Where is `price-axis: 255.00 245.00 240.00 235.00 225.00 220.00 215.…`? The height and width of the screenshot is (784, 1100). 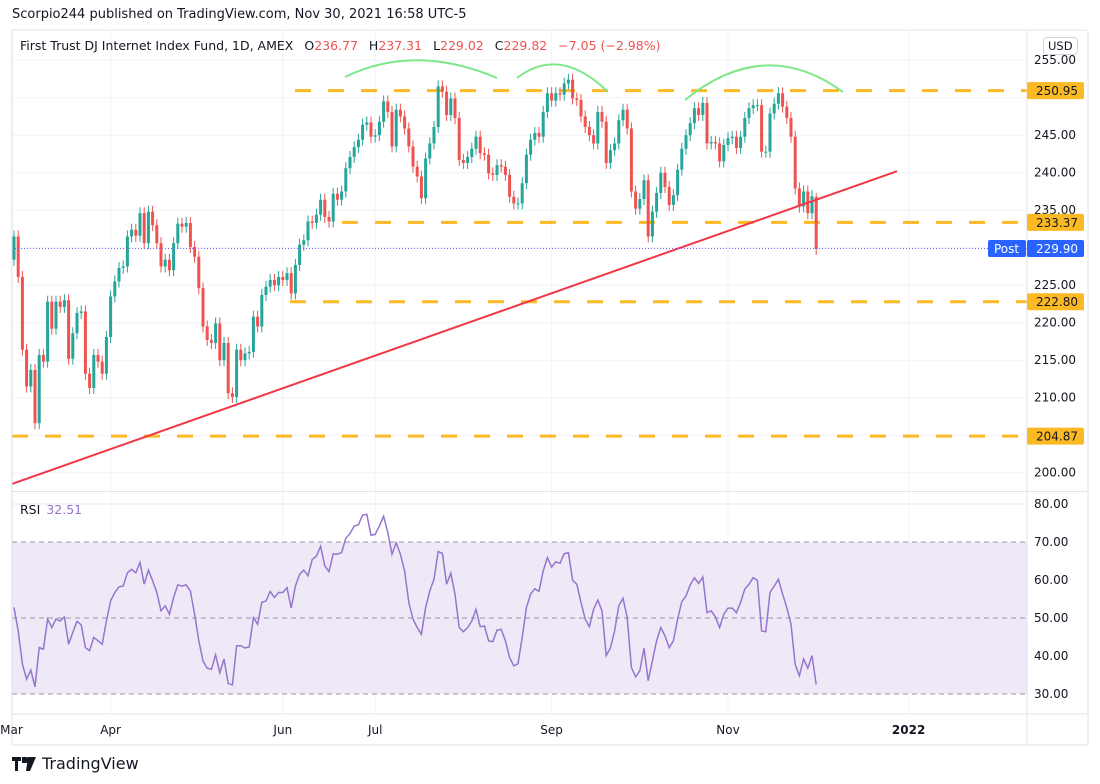 price-axis: 255.00 245.00 240.00 235.00 225.00 220.00 215.… is located at coordinates (1055, 266).